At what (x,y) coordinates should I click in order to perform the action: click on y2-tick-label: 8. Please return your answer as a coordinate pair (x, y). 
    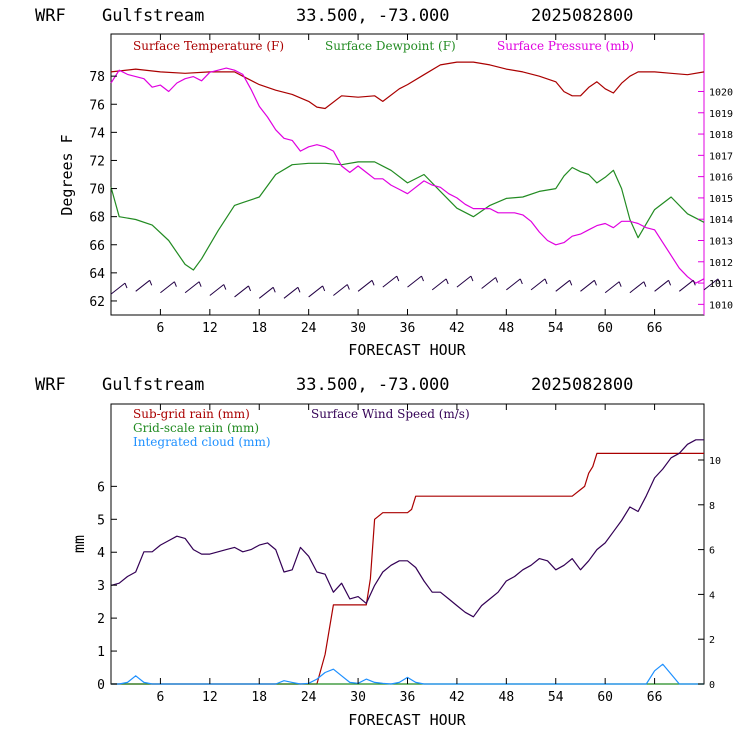
    Looking at the image, I should click on (712, 506).